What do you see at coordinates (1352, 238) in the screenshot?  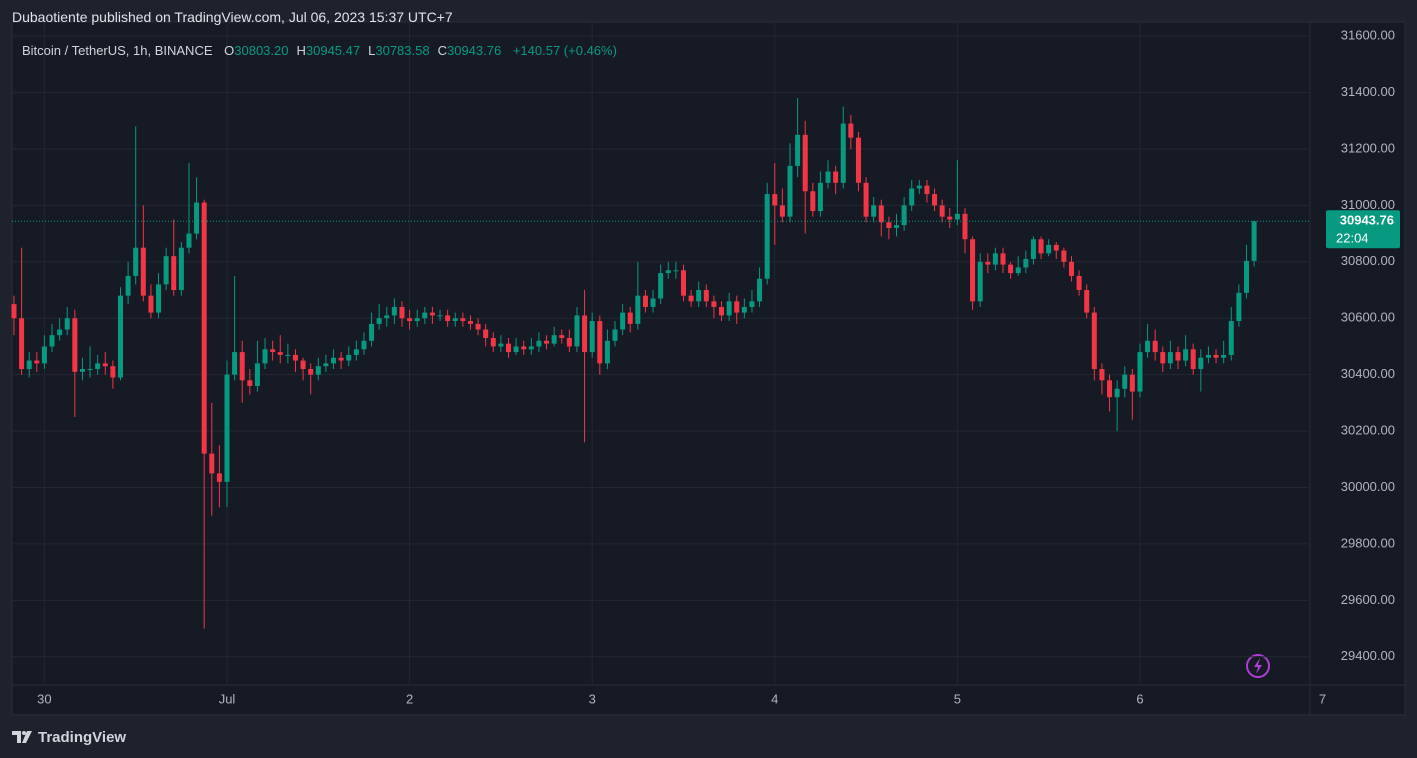 I see `price-tag-countdown: 22:04` at bounding box center [1352, 238].